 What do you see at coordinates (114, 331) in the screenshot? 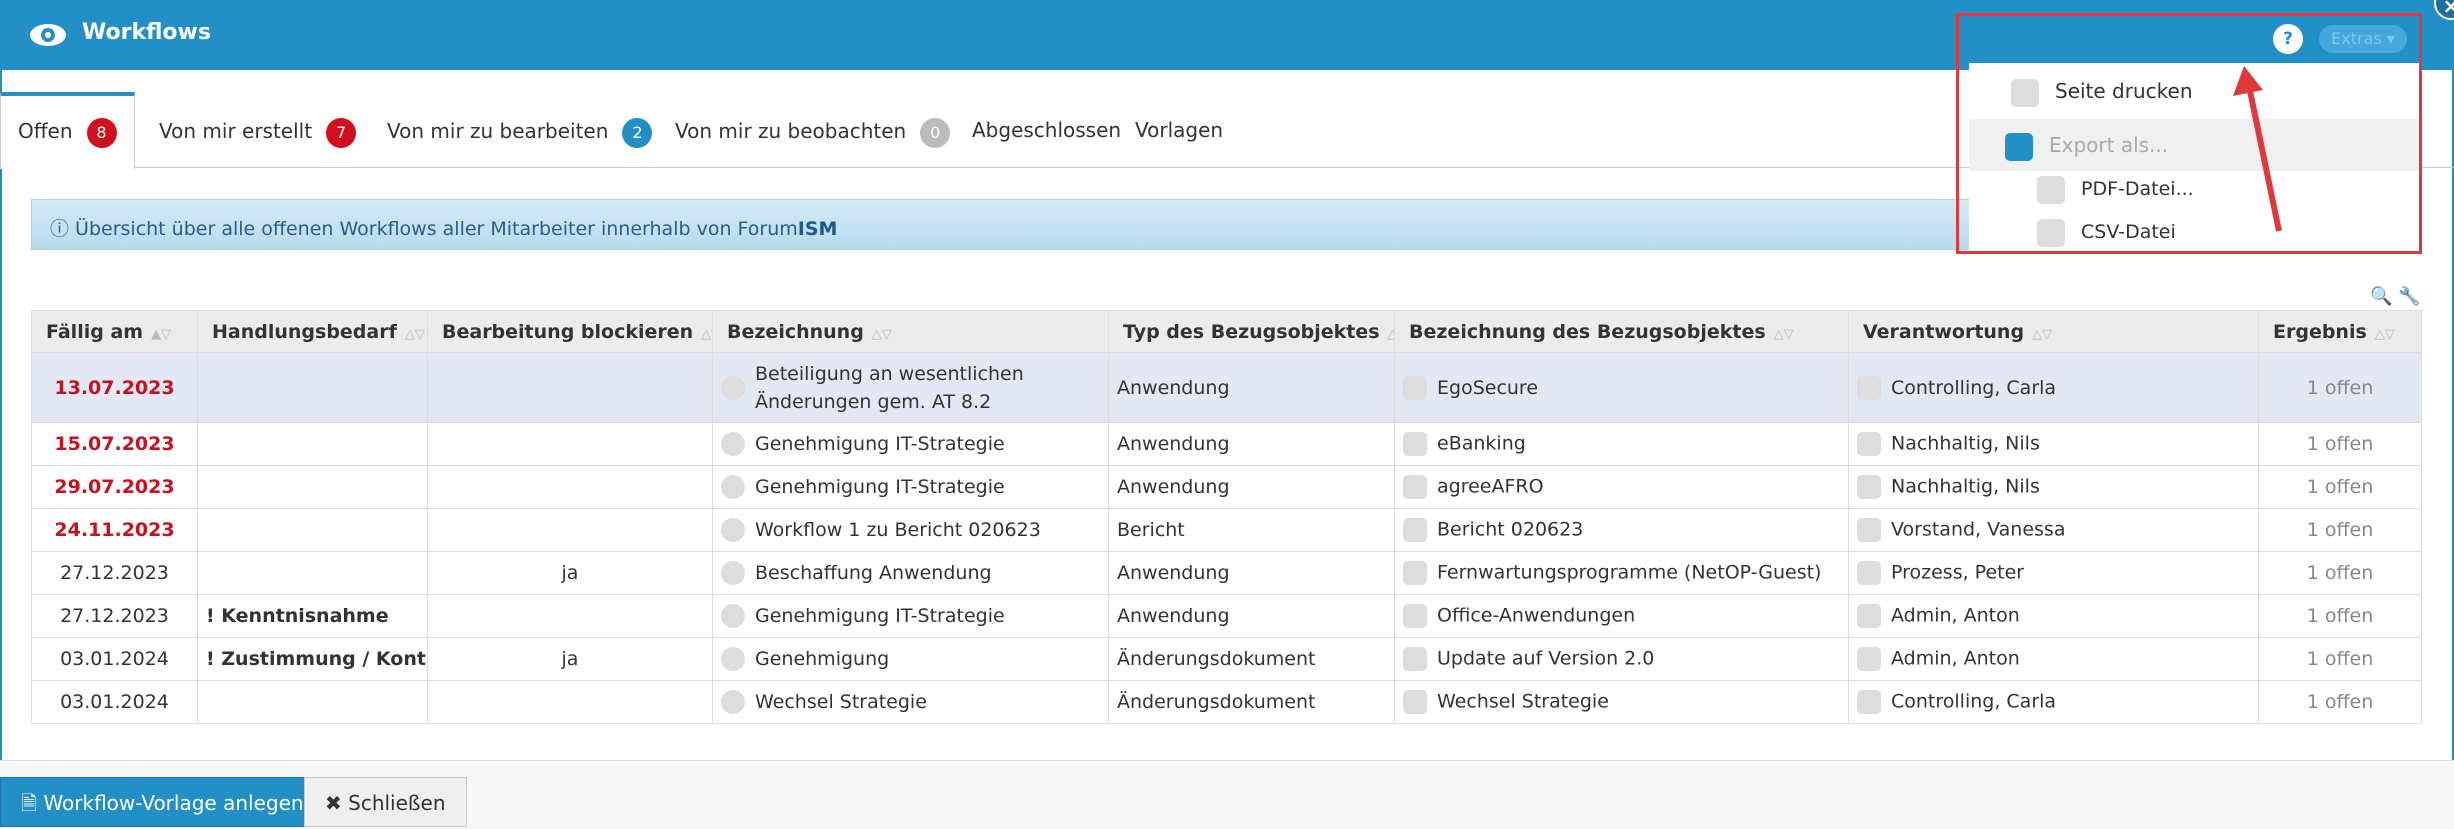
I see `column-header: Fällig am ▲▽` at bounding box center [114, 331].